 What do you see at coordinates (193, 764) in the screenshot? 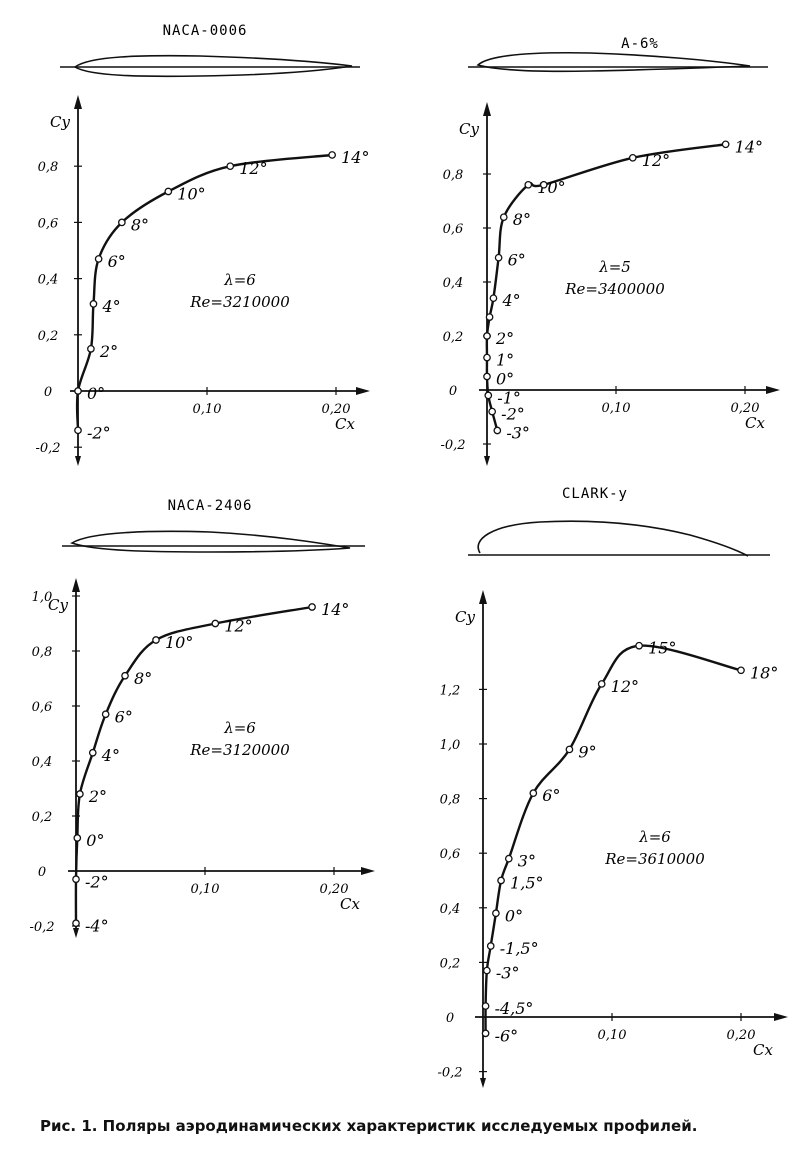
I see `polar-curve` at bounding box center [193, 764].